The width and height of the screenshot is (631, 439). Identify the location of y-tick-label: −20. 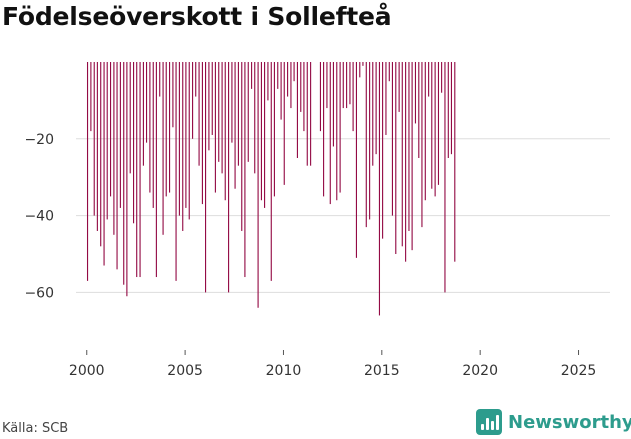
(39, 140).